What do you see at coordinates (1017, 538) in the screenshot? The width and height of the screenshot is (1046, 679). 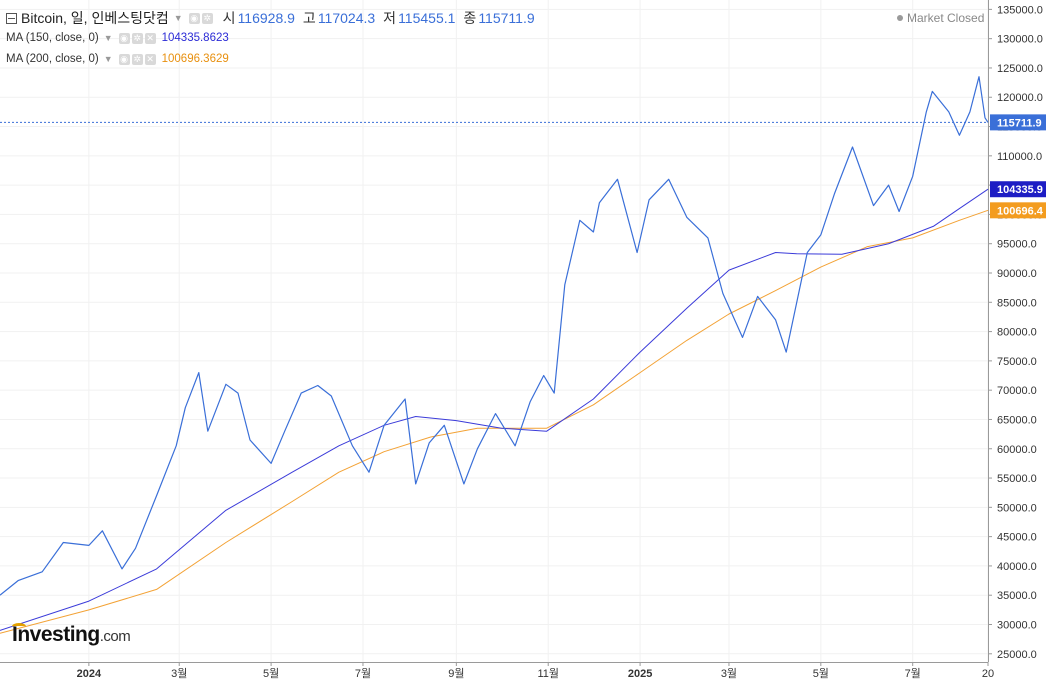 I see `y-tick-label: 45000.0` at bounding box center [1017, 538].